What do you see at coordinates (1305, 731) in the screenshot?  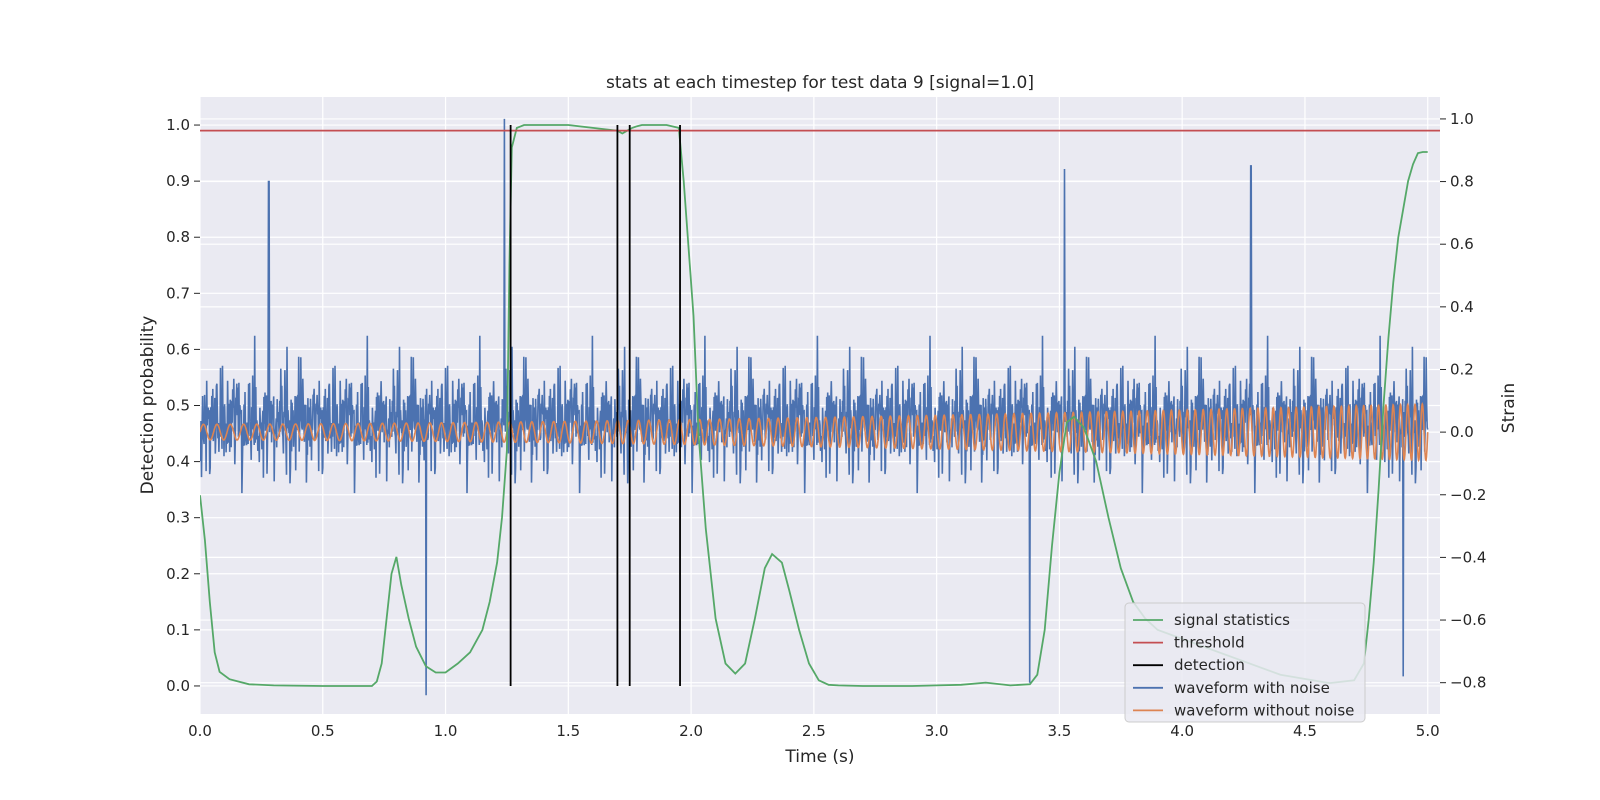 I see `x-tick-label: 4.5` at bounding box center [1305, 731].